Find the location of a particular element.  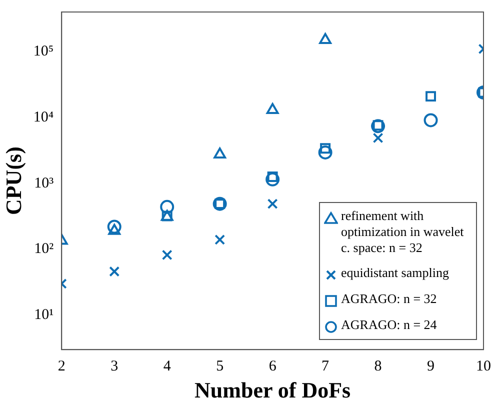

y-tick-label: 10⁵ is located at coordinates (43, 52).